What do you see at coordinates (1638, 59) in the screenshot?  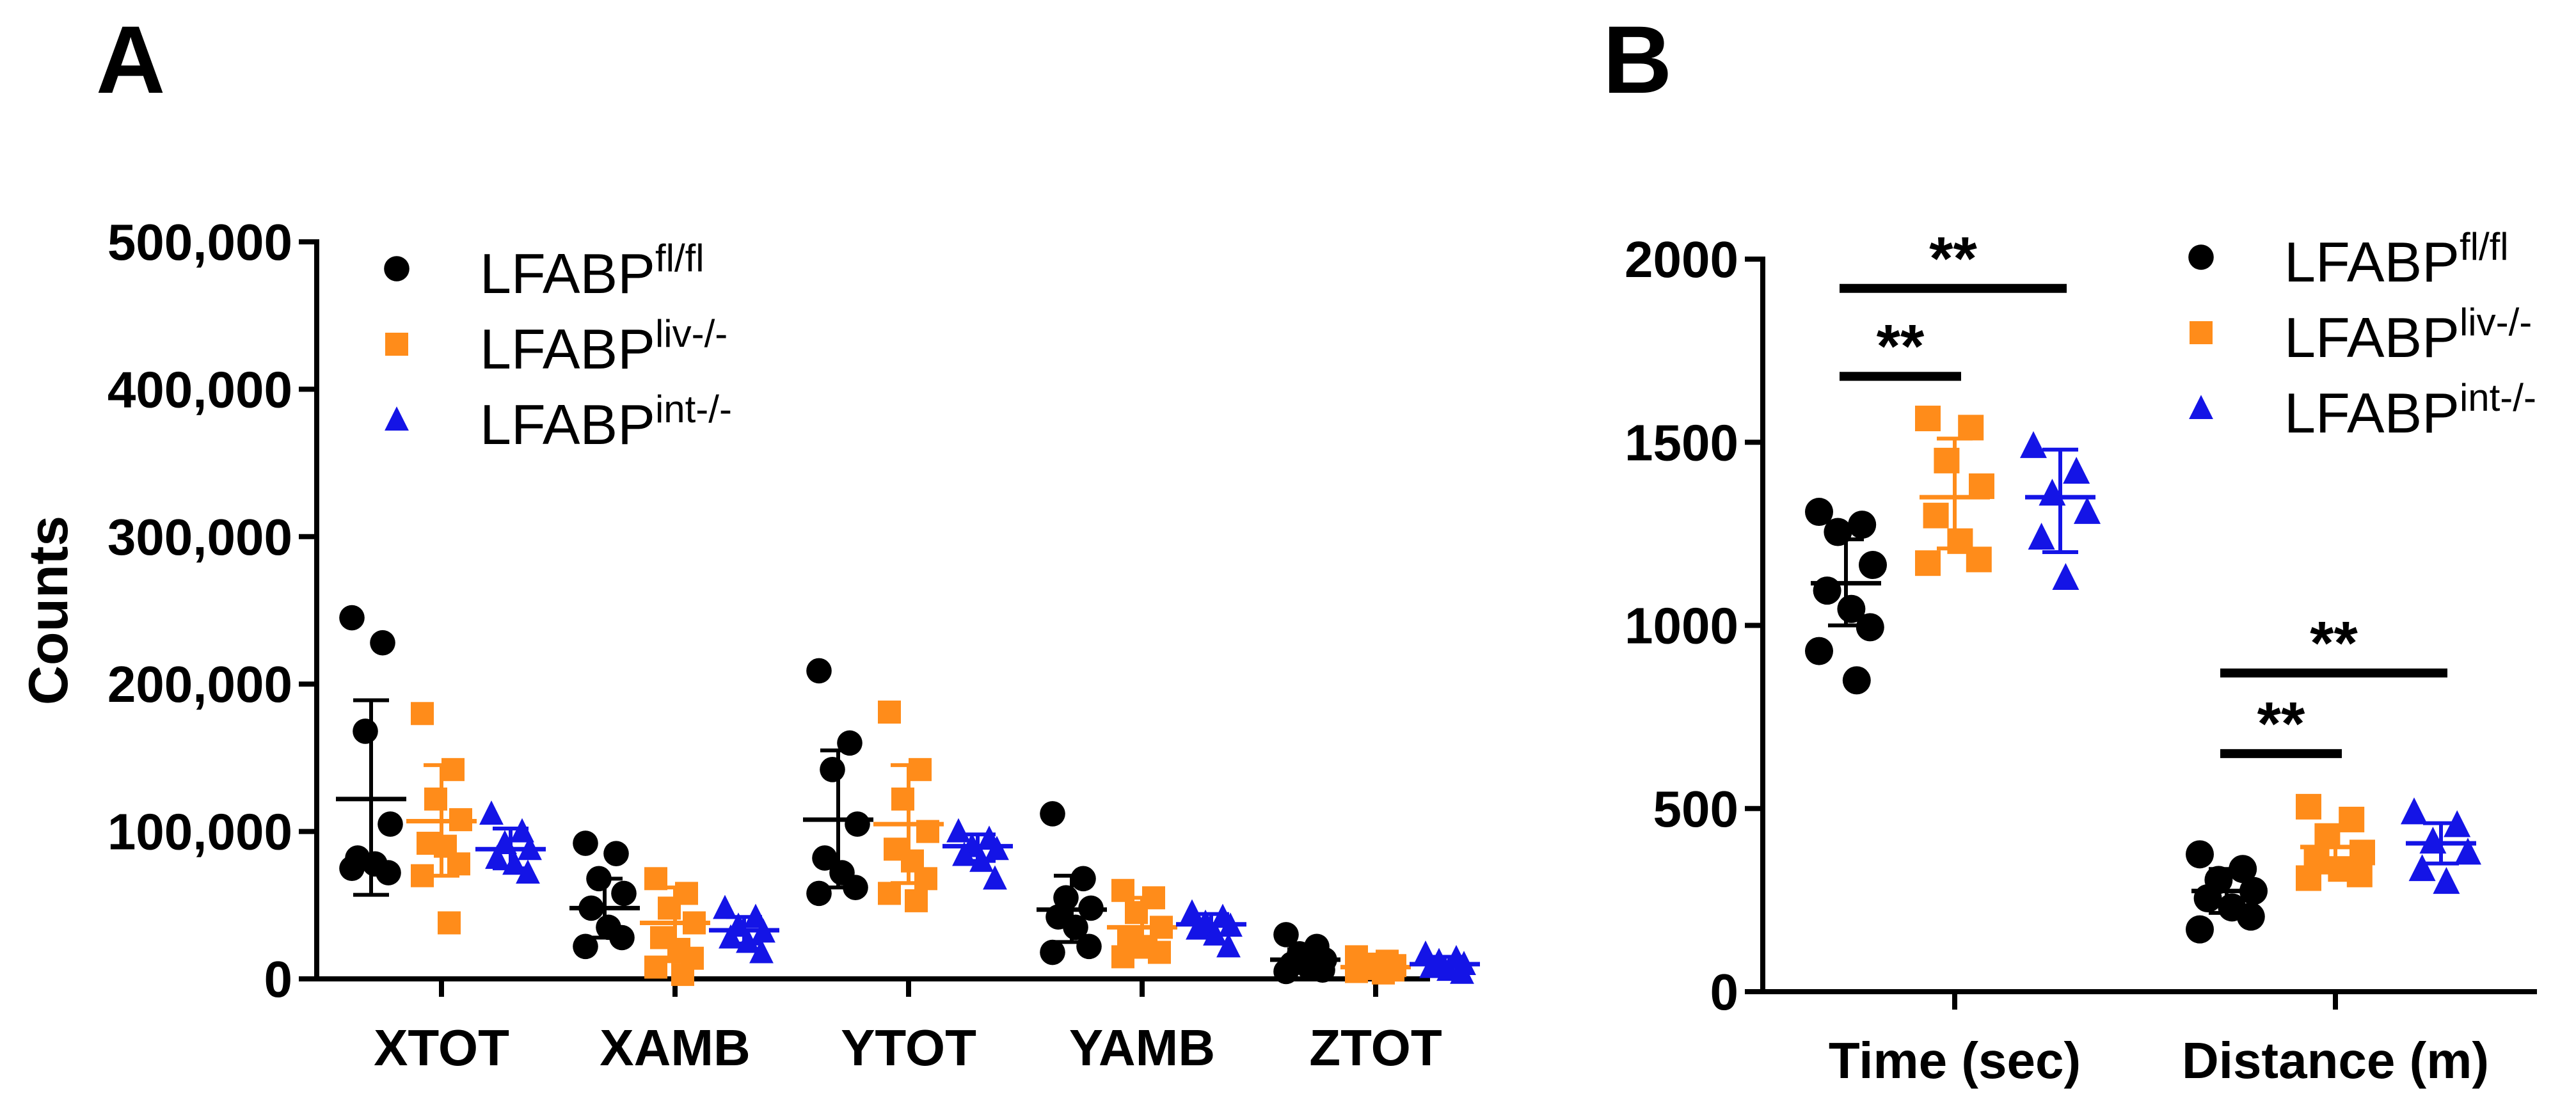 I see `panel-b-letter: B` at bounding box center [1638, 59].